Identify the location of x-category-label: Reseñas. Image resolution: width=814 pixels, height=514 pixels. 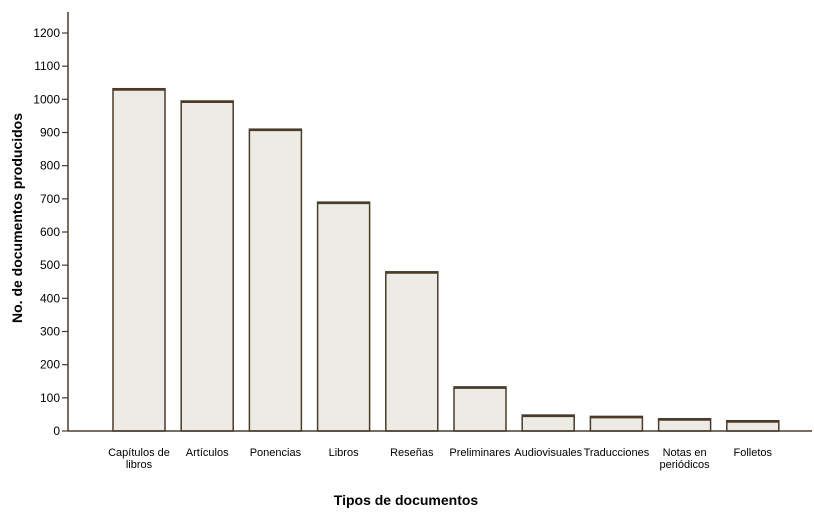
(412, 453).